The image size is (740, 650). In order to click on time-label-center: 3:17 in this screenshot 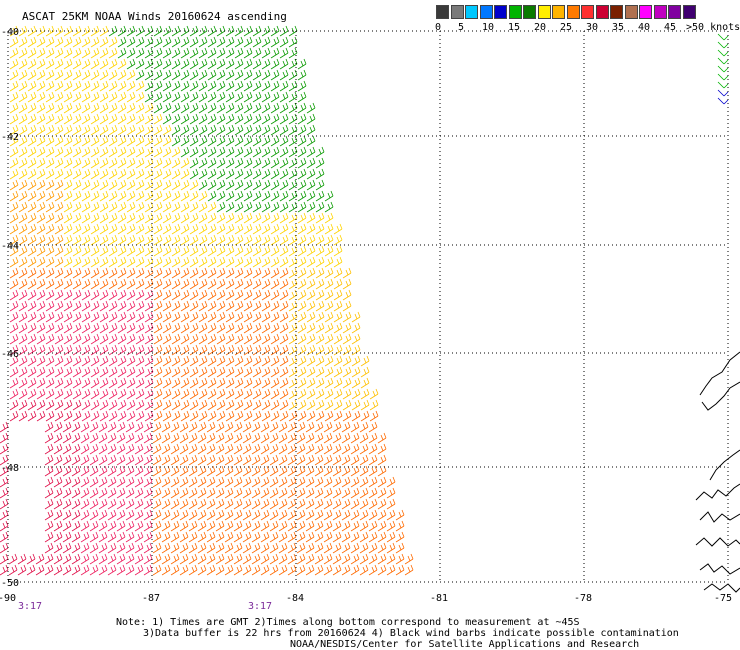, I will do `click(260, 606)`.